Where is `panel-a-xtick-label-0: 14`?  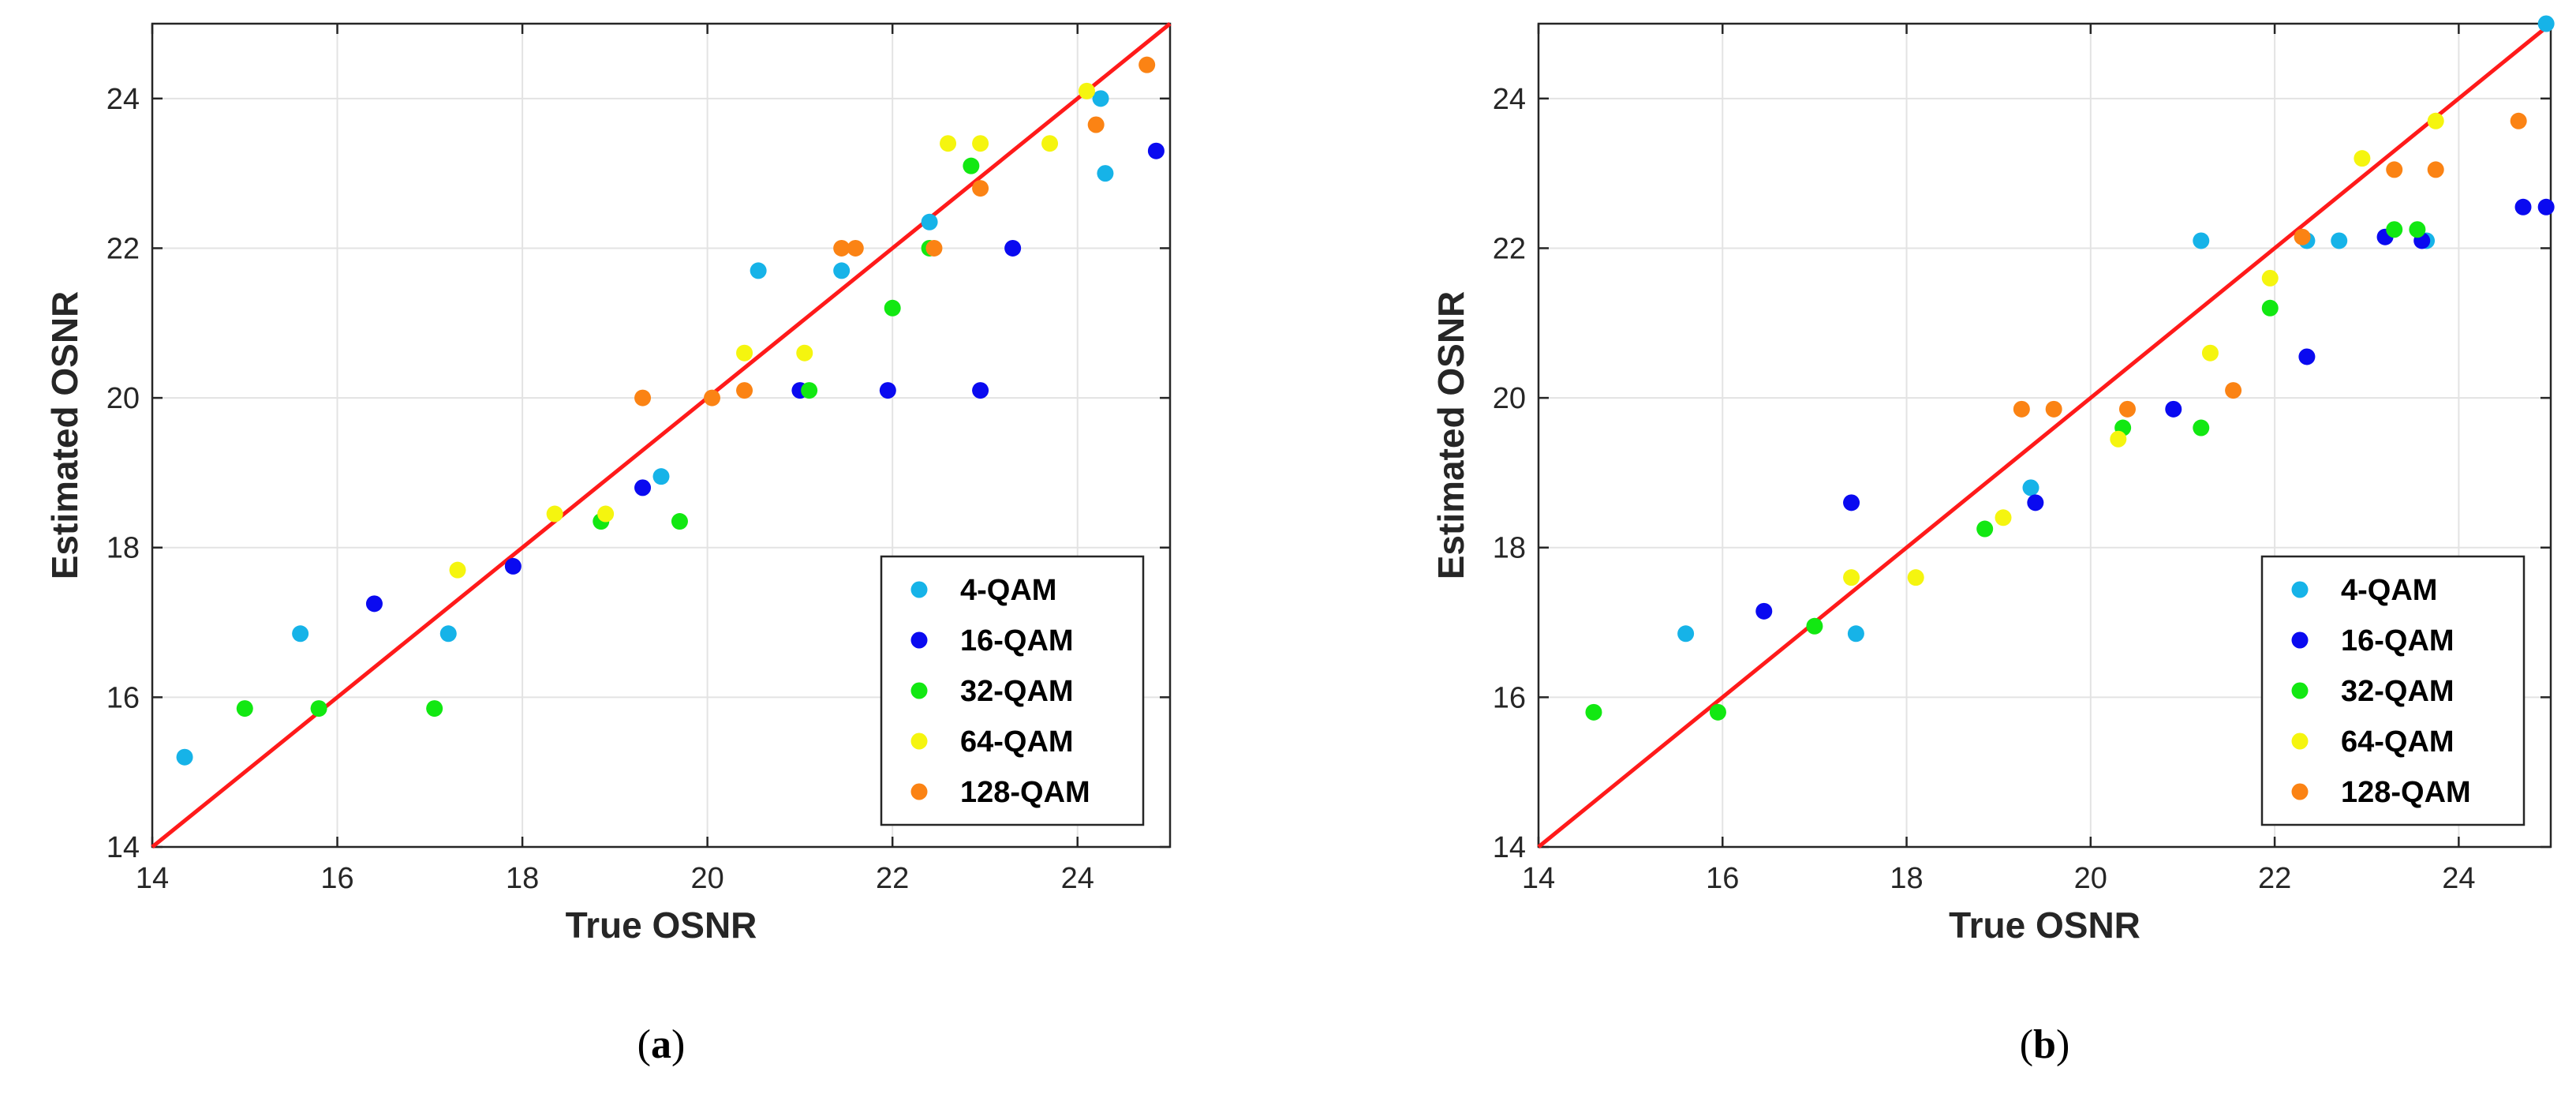 panel-a-xtick-label-0: 14 is located at coordinates (152, 878).